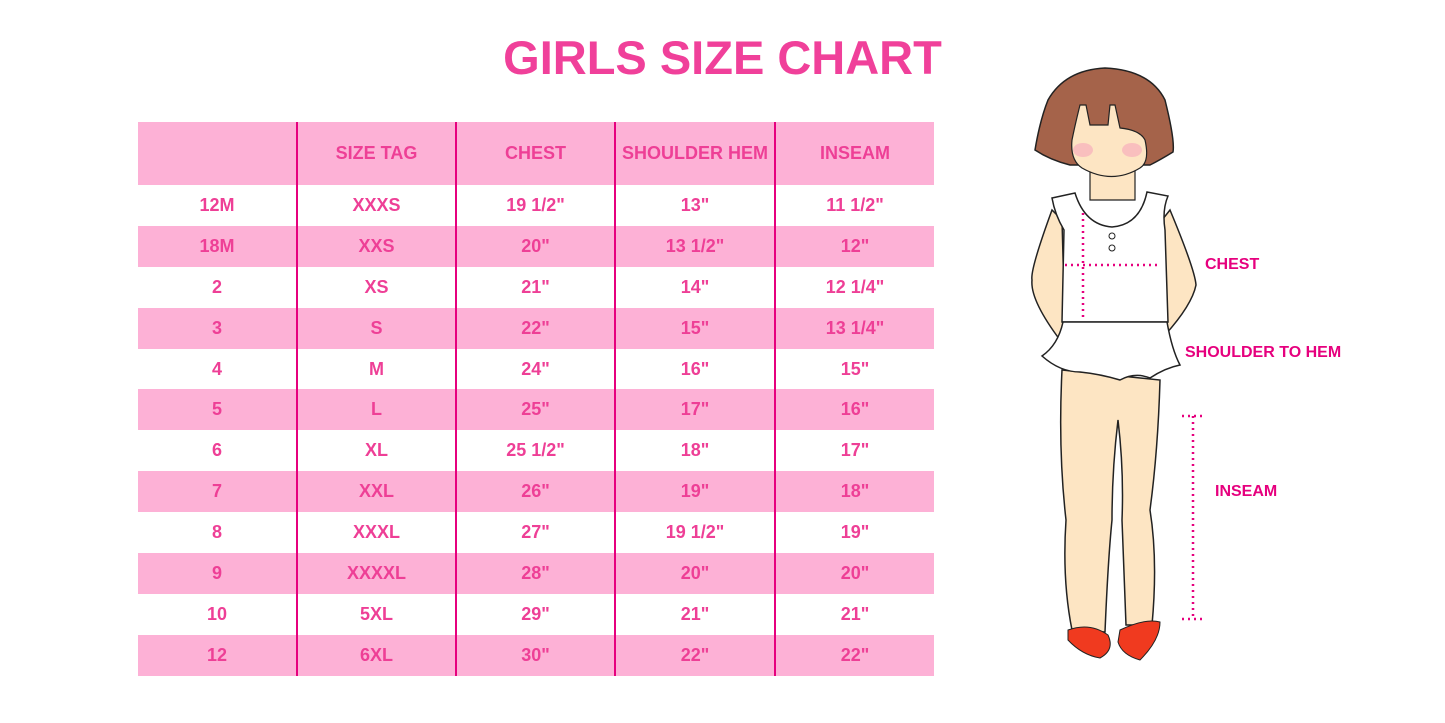  I want to click on table-cell: 27", so click(535, 533).